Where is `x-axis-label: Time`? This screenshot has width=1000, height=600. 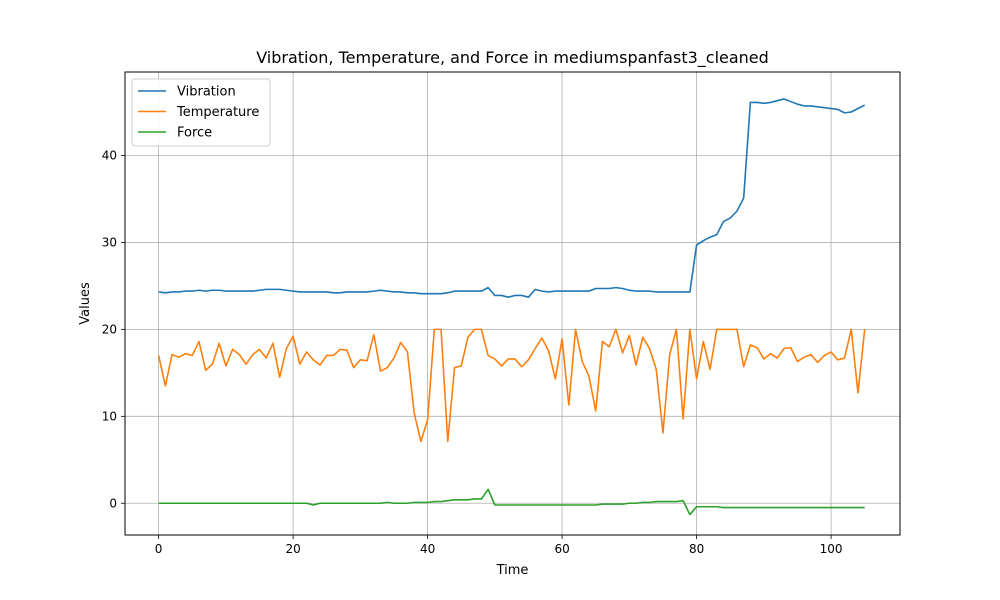 x-axis-label: Time is located at coordinates (512, 570).